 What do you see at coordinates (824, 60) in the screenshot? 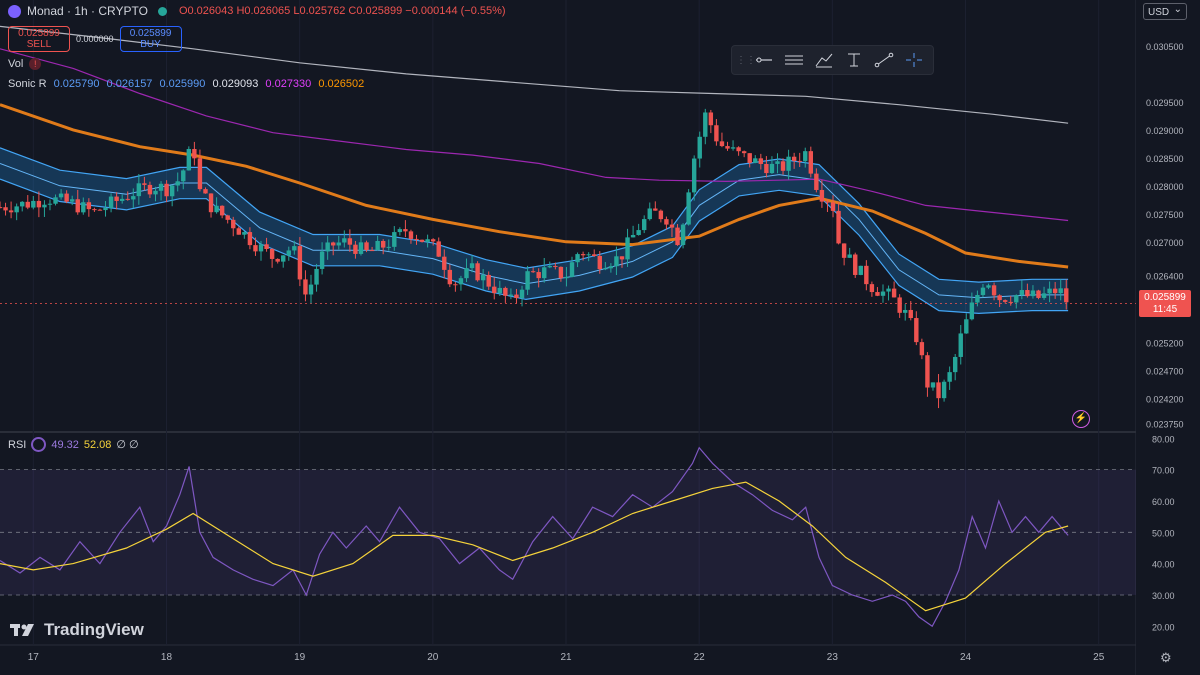
I see `brush-icon` at bounding box center [824, 60].